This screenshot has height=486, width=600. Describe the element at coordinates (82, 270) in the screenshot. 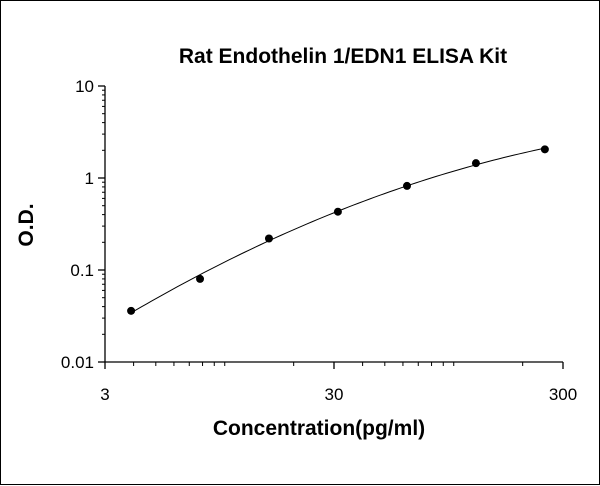

I see `y-tick-label: 0.1` at that location.